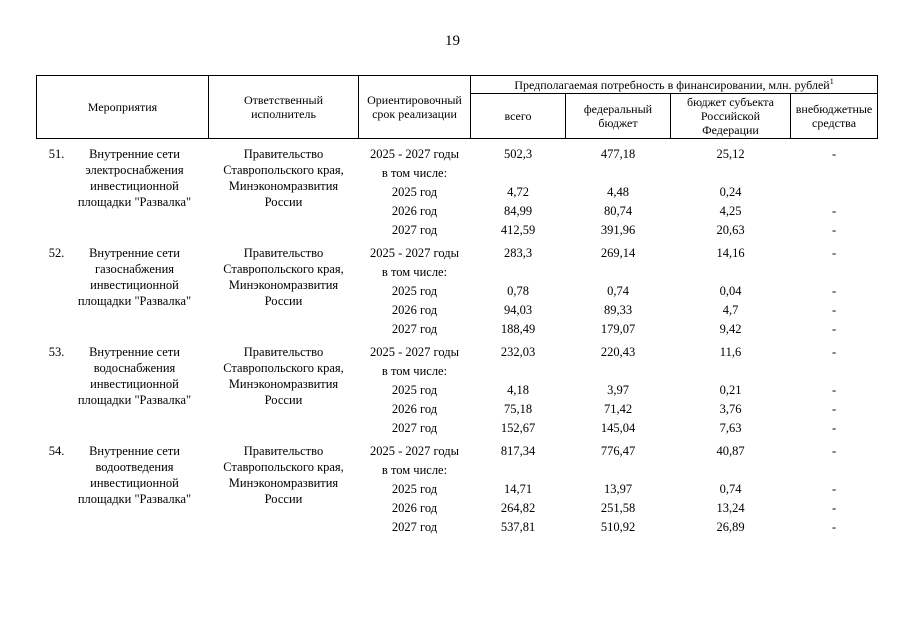 This screenshot has height=640, width=905. I want to click on value-federal-cell: 89,33, so click(618, 310).